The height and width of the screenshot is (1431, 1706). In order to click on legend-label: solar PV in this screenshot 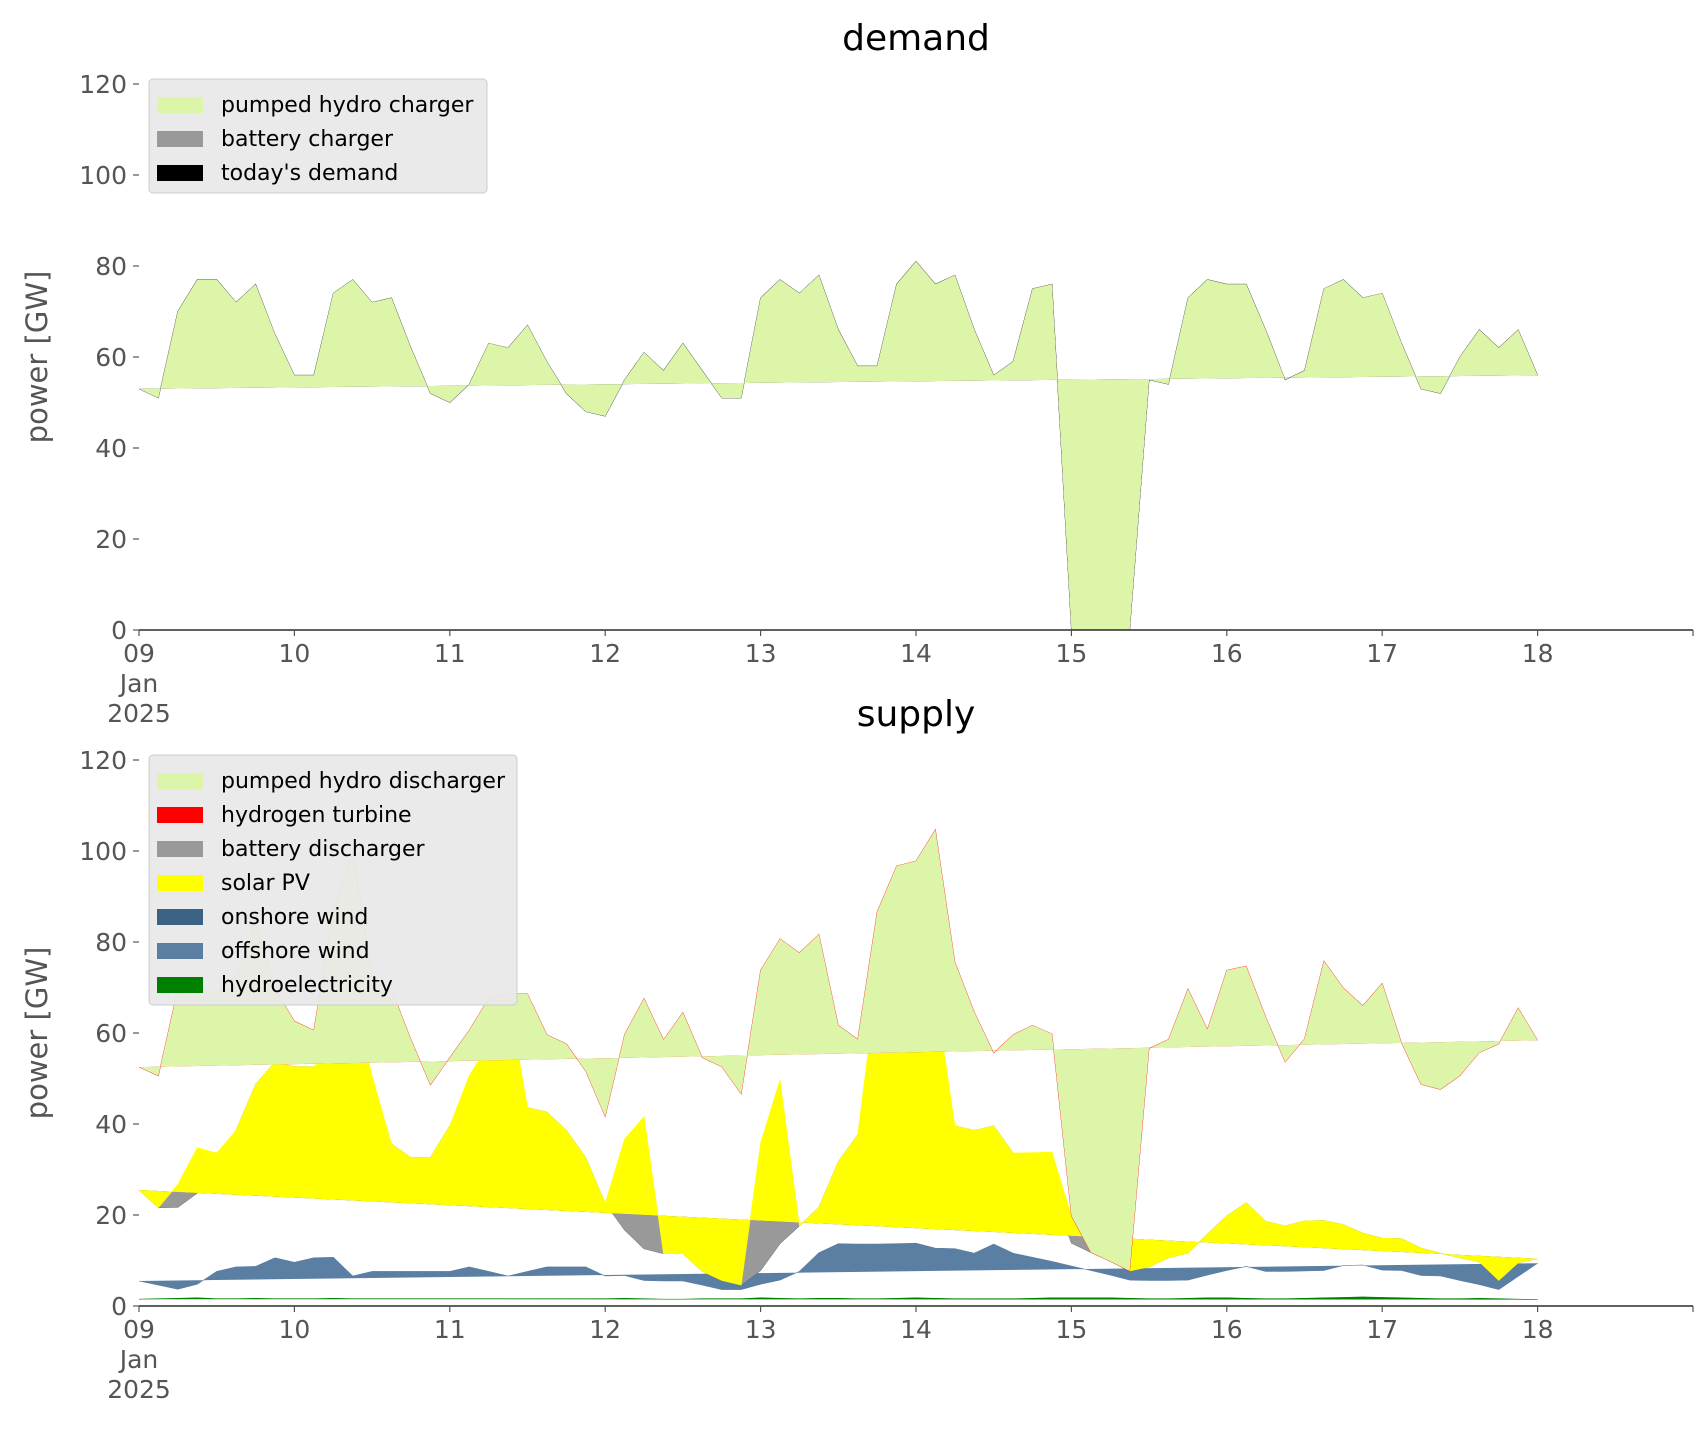, I will do `click(265, 883)`.